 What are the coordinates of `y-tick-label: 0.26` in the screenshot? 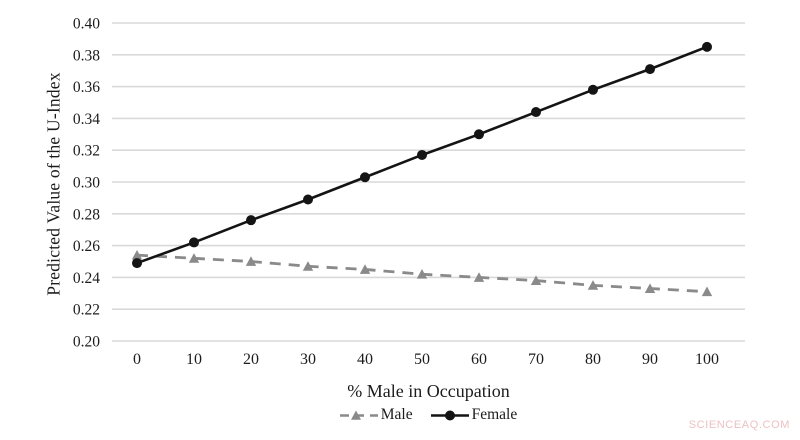 It's located at (86, 246).